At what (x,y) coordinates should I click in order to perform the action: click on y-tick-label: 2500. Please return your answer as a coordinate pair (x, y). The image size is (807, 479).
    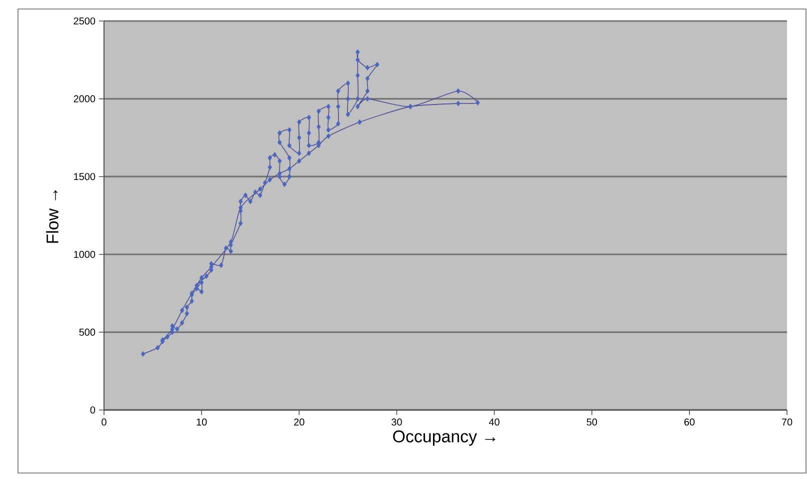
    Looking at the image, I should click on (85, 21).